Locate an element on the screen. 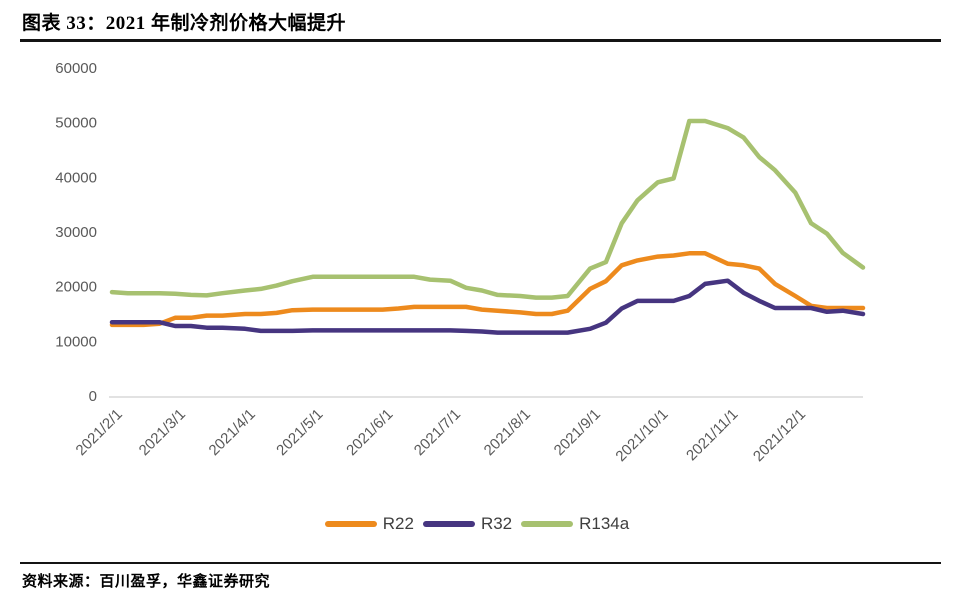 This screenshot has width=954, height=596. x-axis-tick-label: 2021/5/1 is located at coordinates (299, 432).